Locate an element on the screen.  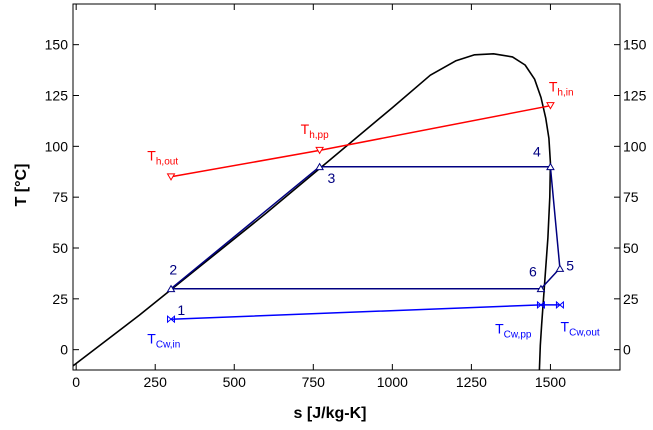
stream-label-sub: Cw,pp is located at coordinates (518, 334).